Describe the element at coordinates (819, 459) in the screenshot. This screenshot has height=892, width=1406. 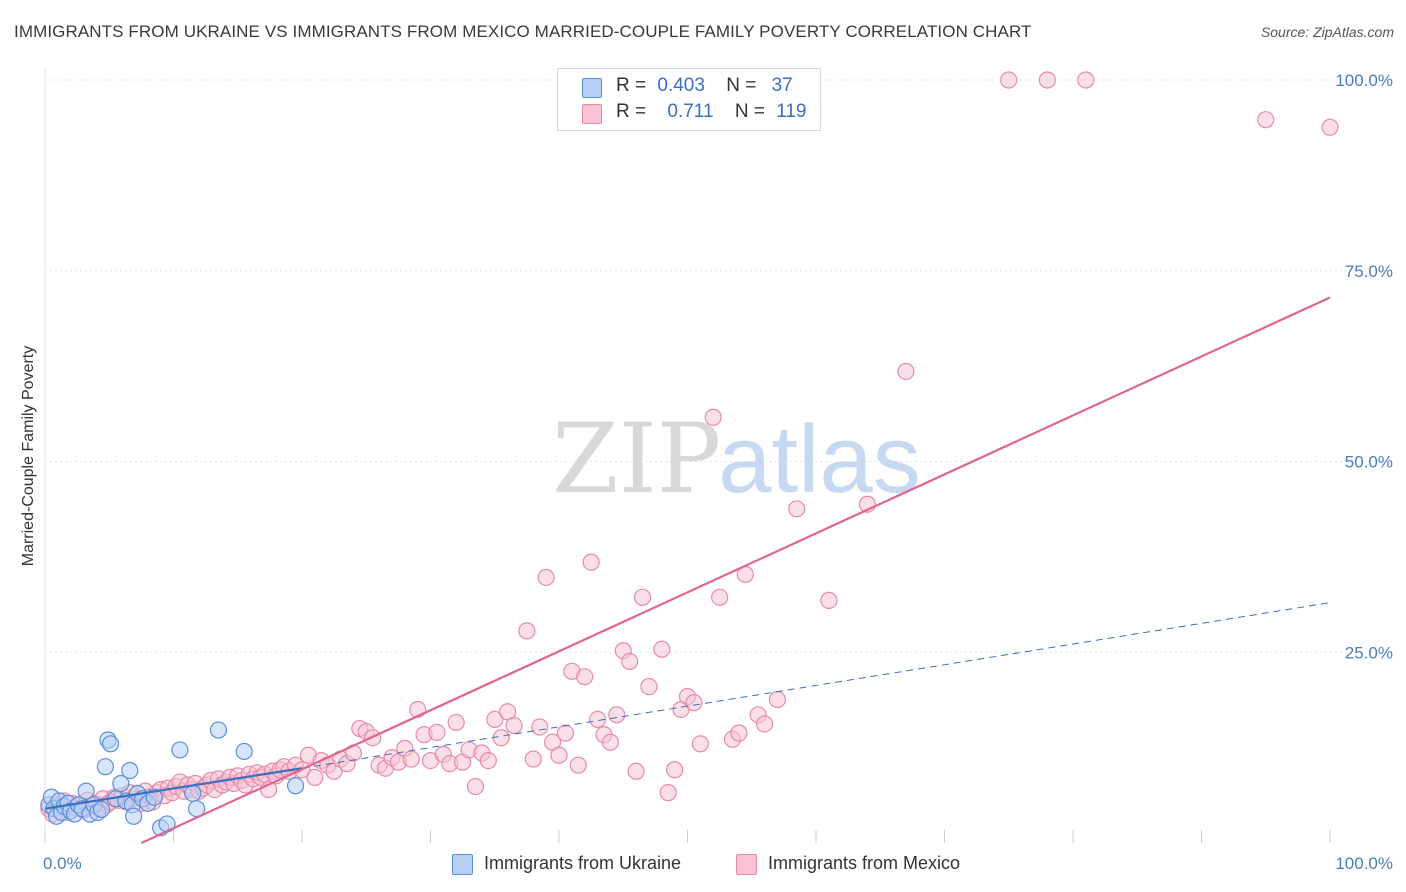
I see `watermark-atlas: atlas` at that location.